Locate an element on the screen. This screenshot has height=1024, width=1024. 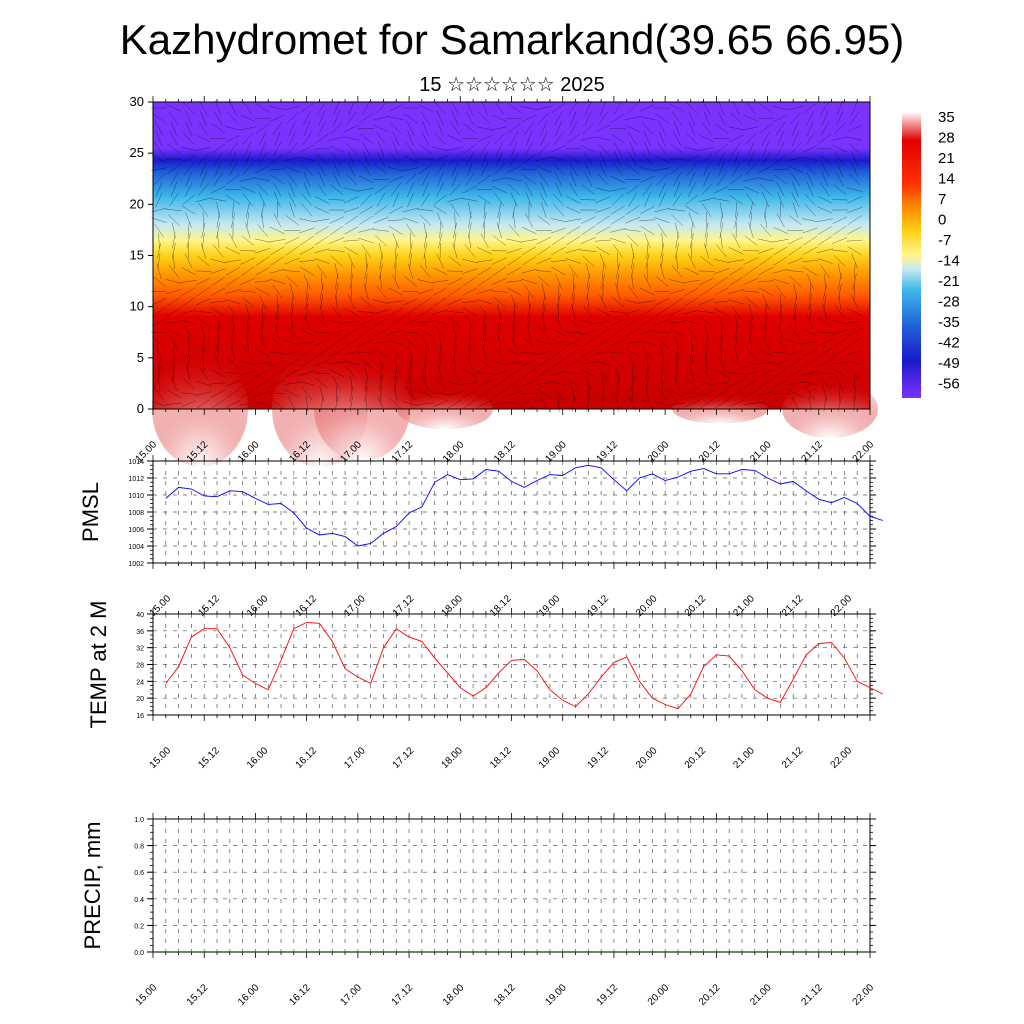
heatmap-y-tick-label: 20 is located at coordinates (137, 203).